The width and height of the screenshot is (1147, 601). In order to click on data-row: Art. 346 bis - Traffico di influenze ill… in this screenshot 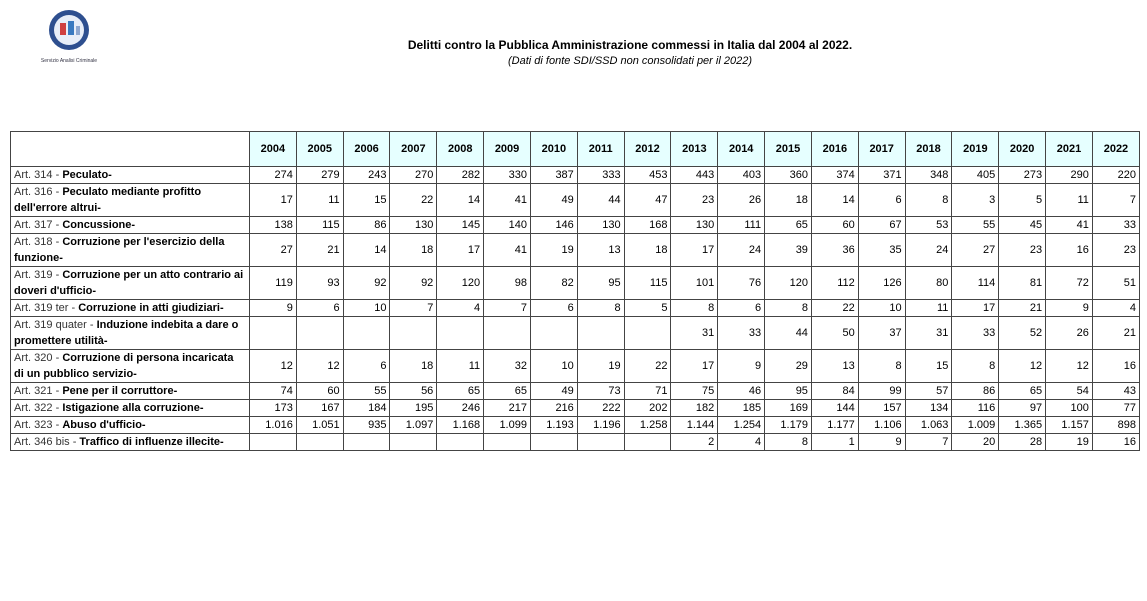, I will do `click(575, 442)`.